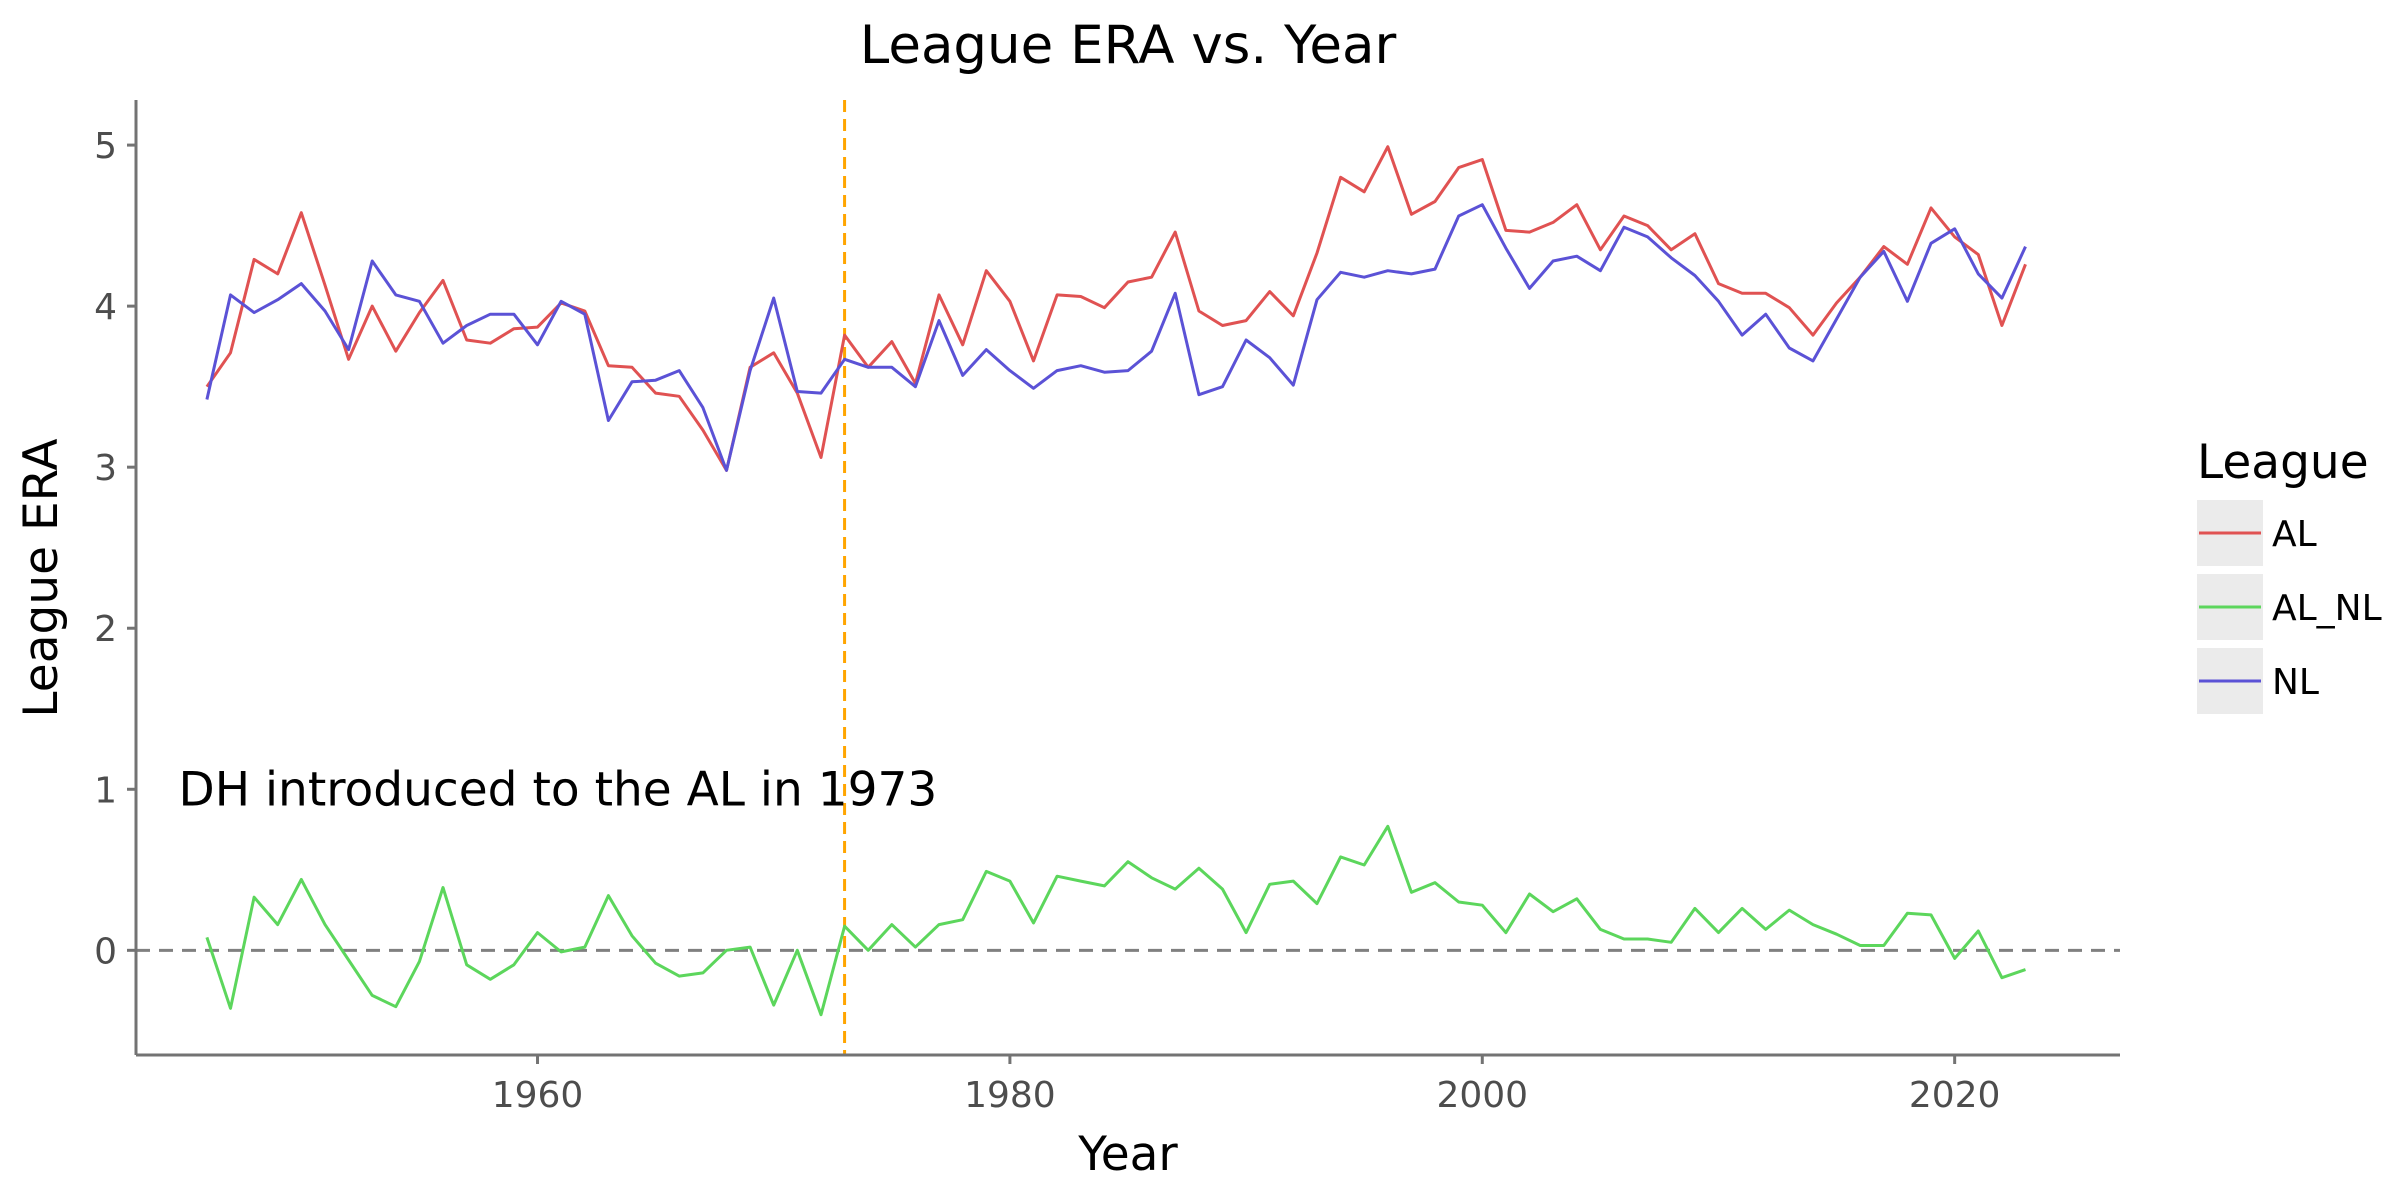 This screenshot has width=2400, height=1200. I want to click on y-tick-label: 5, so click(105, 146).